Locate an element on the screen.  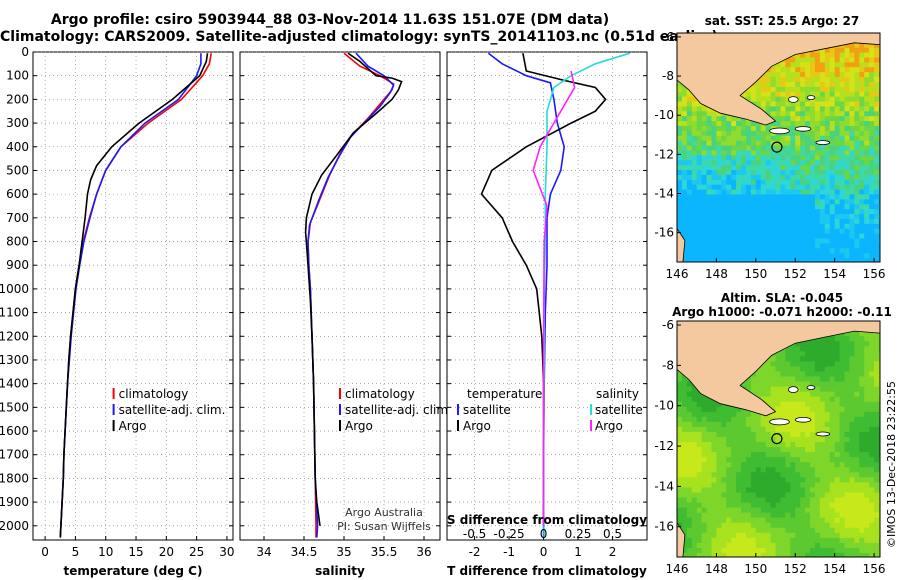
sla-land is located at coordinates (778, 369).